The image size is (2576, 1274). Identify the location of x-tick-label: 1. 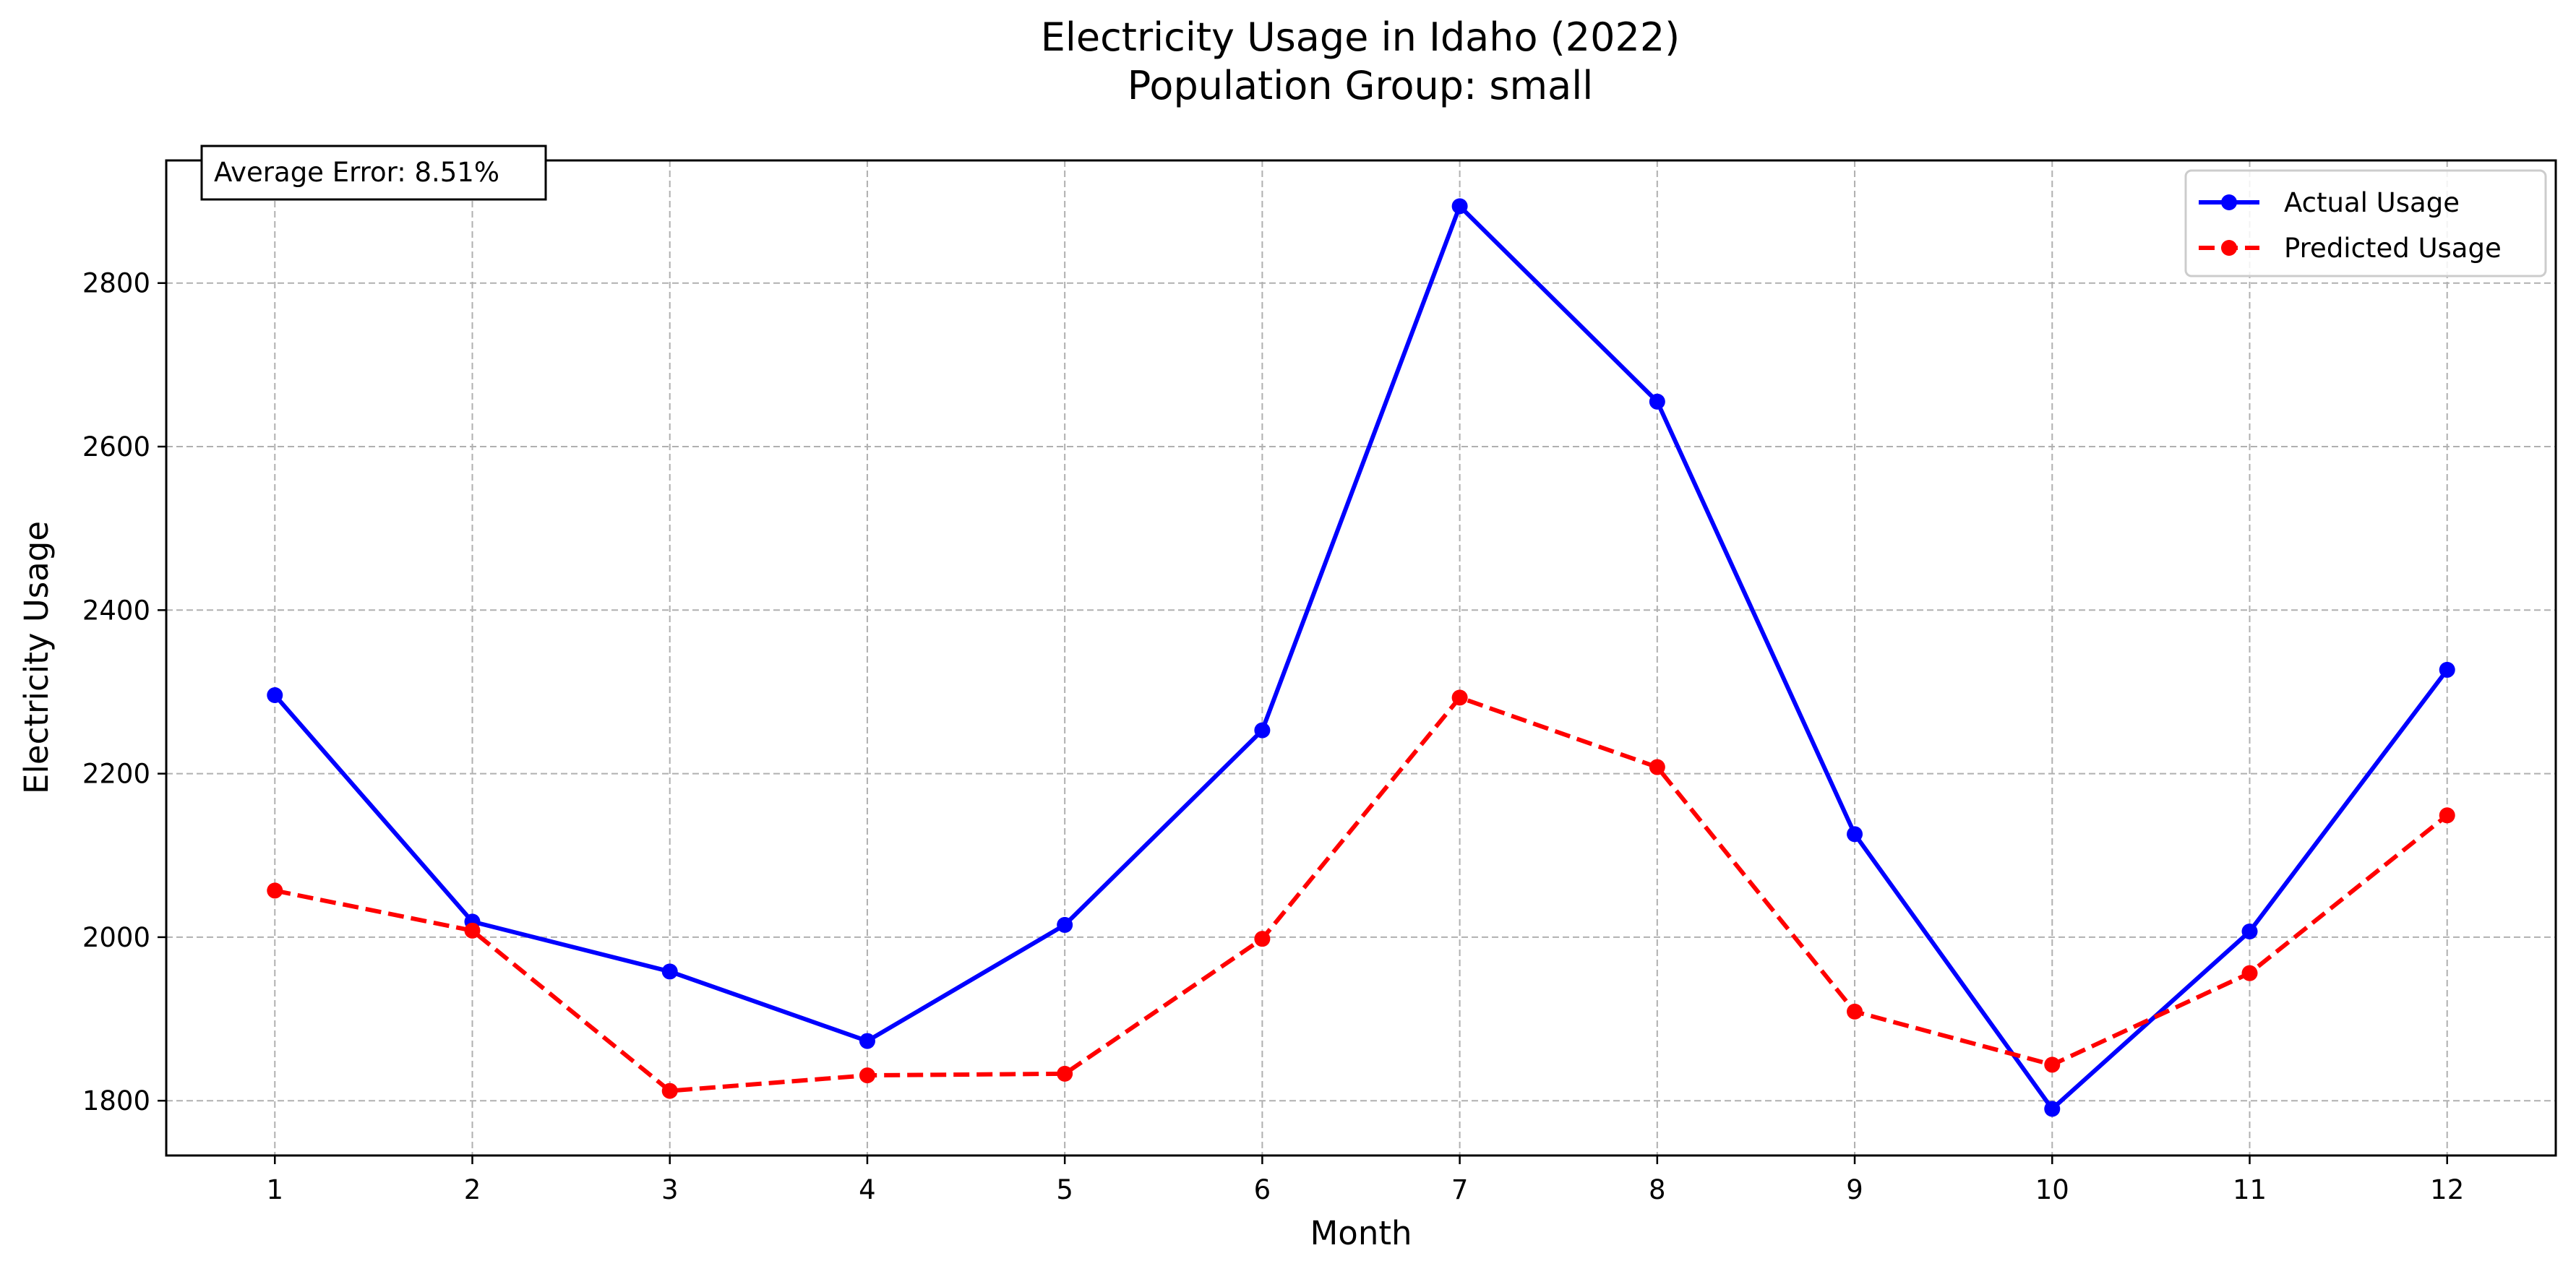
(275, 1189).